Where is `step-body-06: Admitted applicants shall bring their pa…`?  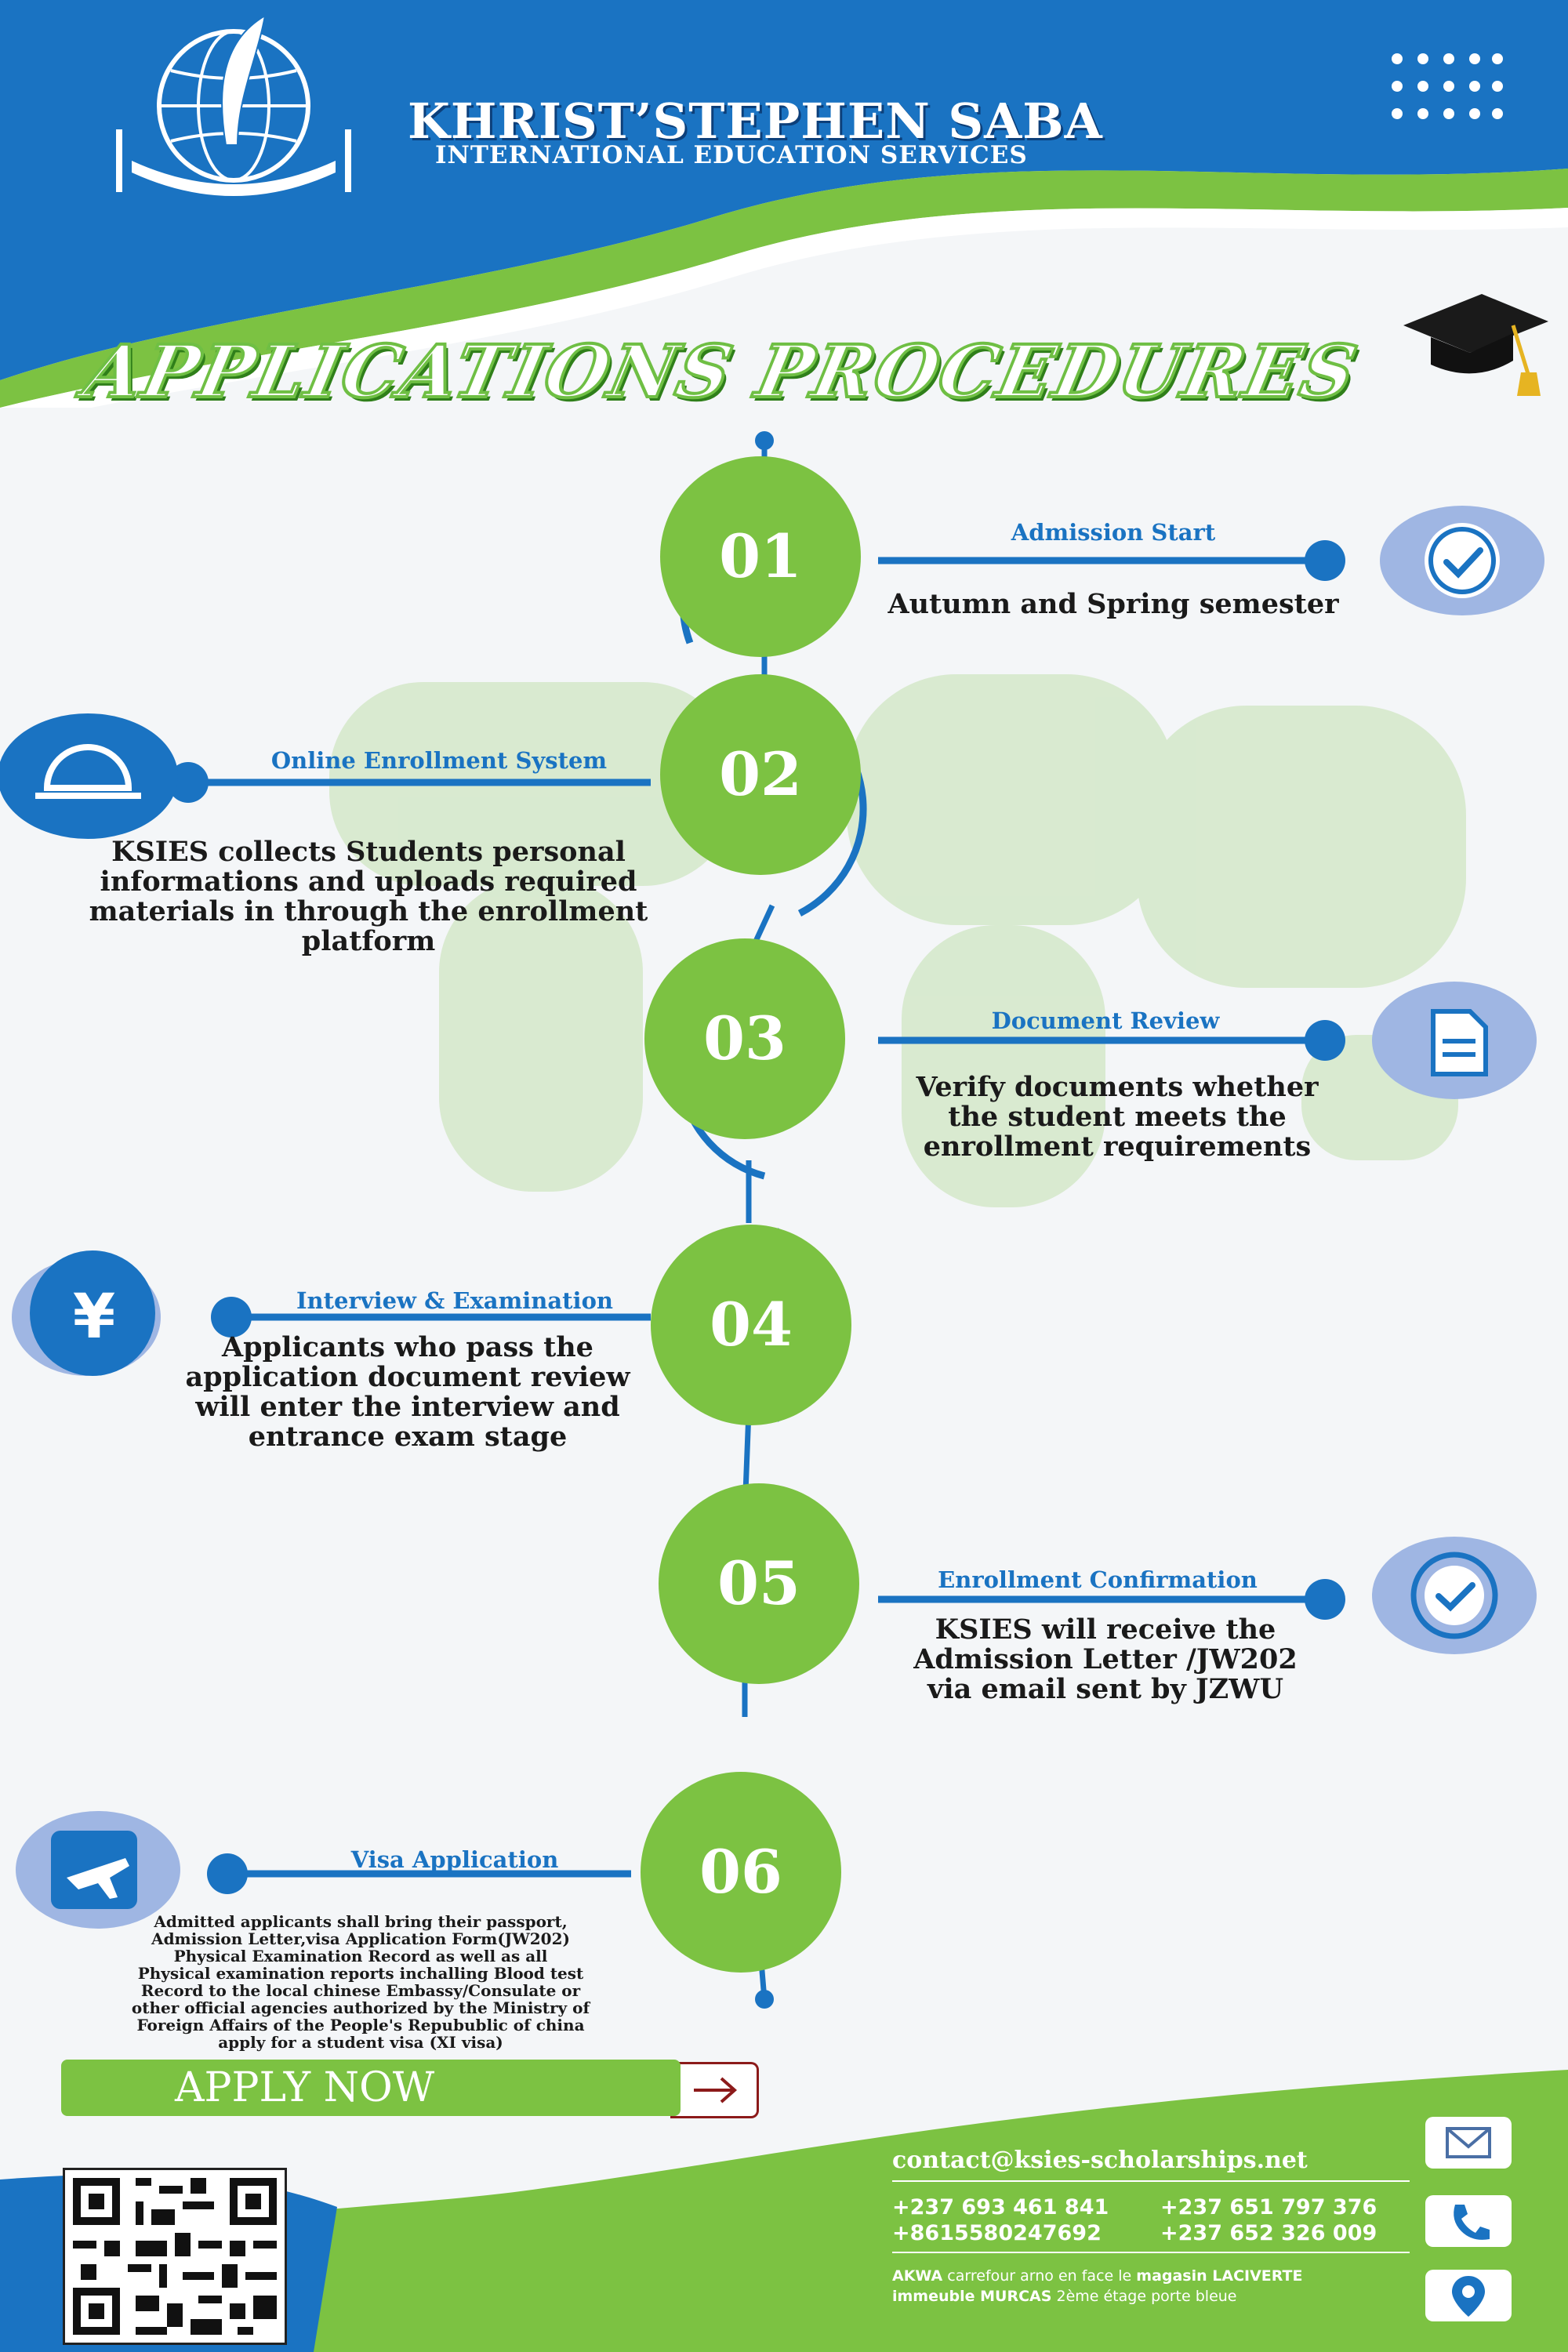 step-body-06: Admitted applicants shall bring their pa… is located at coordinates (360, 1982).